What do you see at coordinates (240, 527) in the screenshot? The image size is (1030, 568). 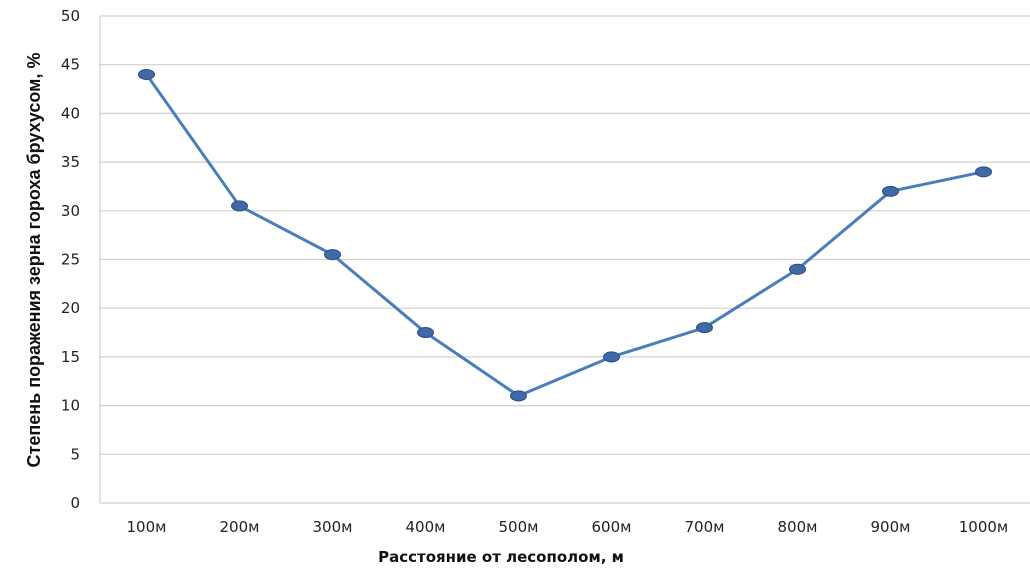 I see `x-tick-label: 200м` at bounding box center [240, 527].